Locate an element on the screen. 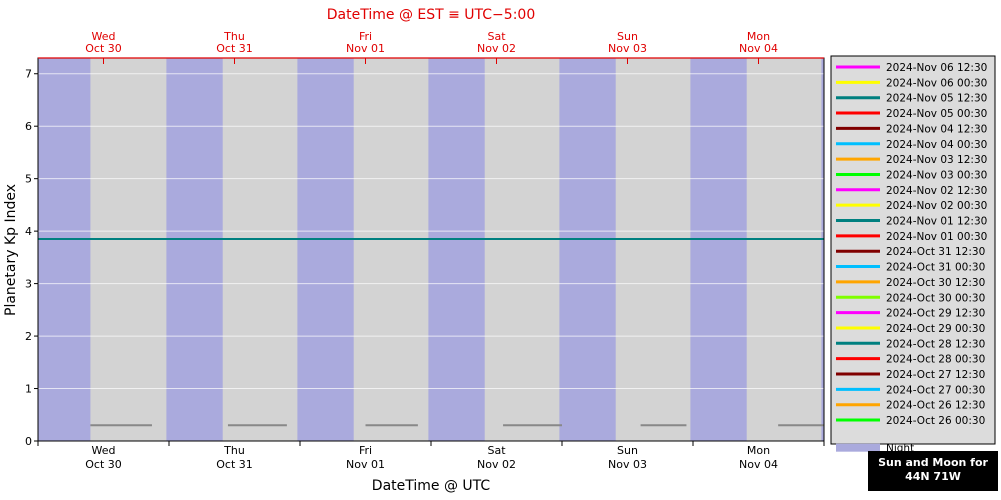 This screenshot has width=1001, height=500. sun-moon-title: Sun and Moon for is located at coordinates (933, 462).